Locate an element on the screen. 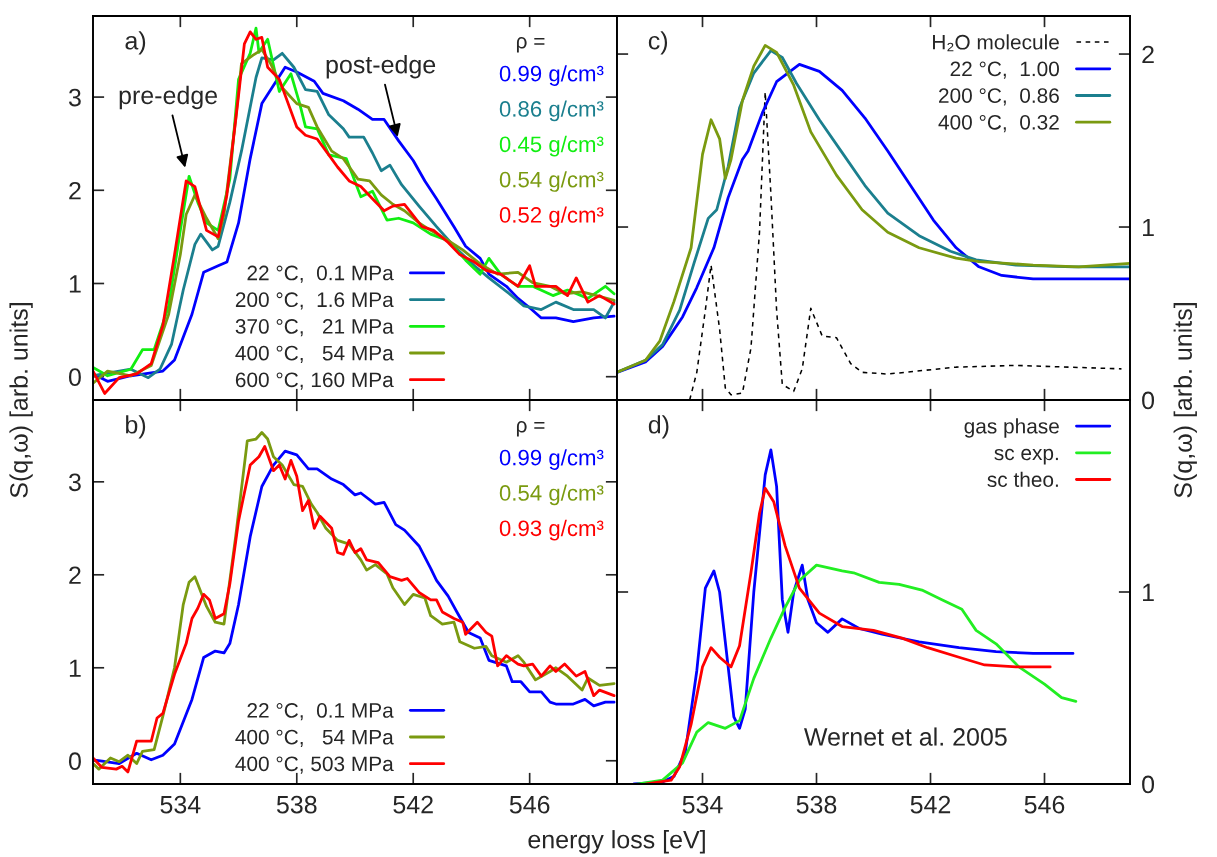  annotation: d) is located at coordinates (658, 427).